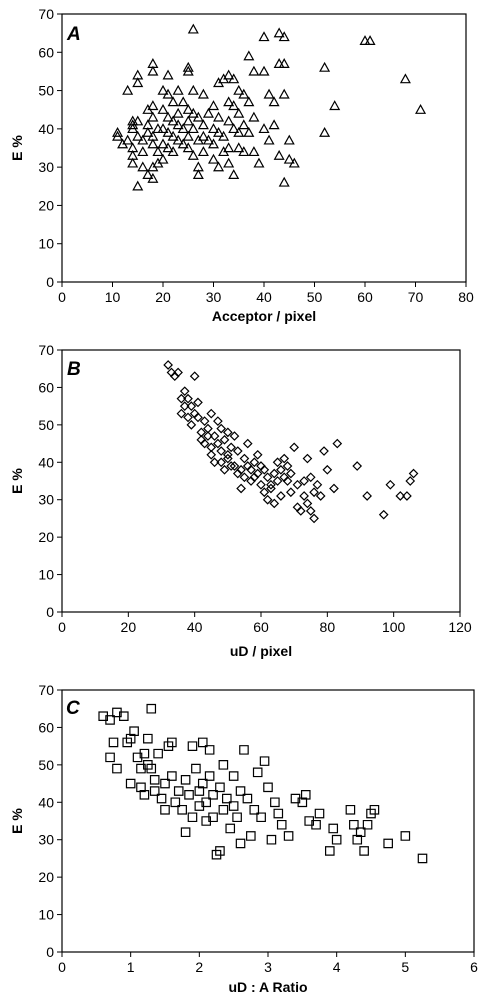 The width and height of the screenshot is (478, 996). What do you see at coordinates (46, 129) in the screenshot?
I see `panel-a-y-tick-label: 40` at bounding box center [46, 129].